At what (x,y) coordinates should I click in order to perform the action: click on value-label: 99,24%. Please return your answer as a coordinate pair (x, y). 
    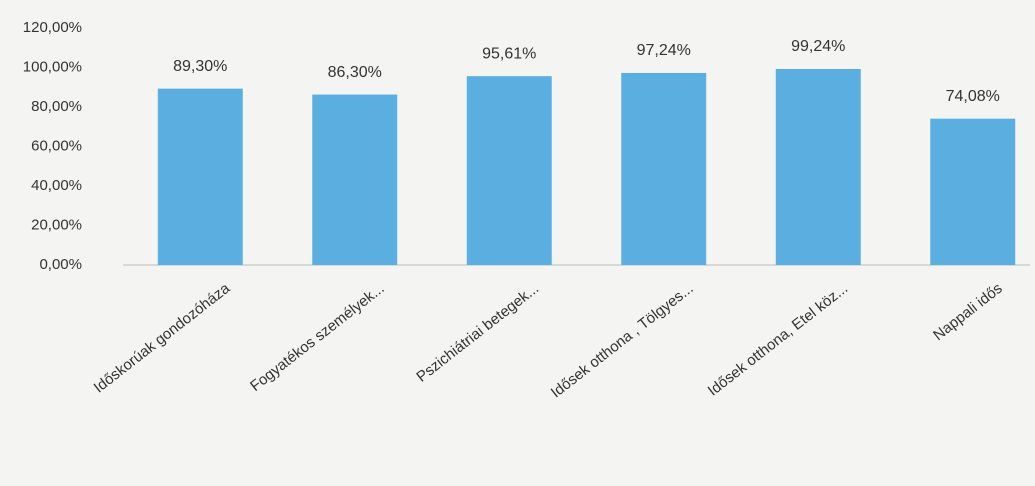
    Looking at the image, I should click on (818, 46).